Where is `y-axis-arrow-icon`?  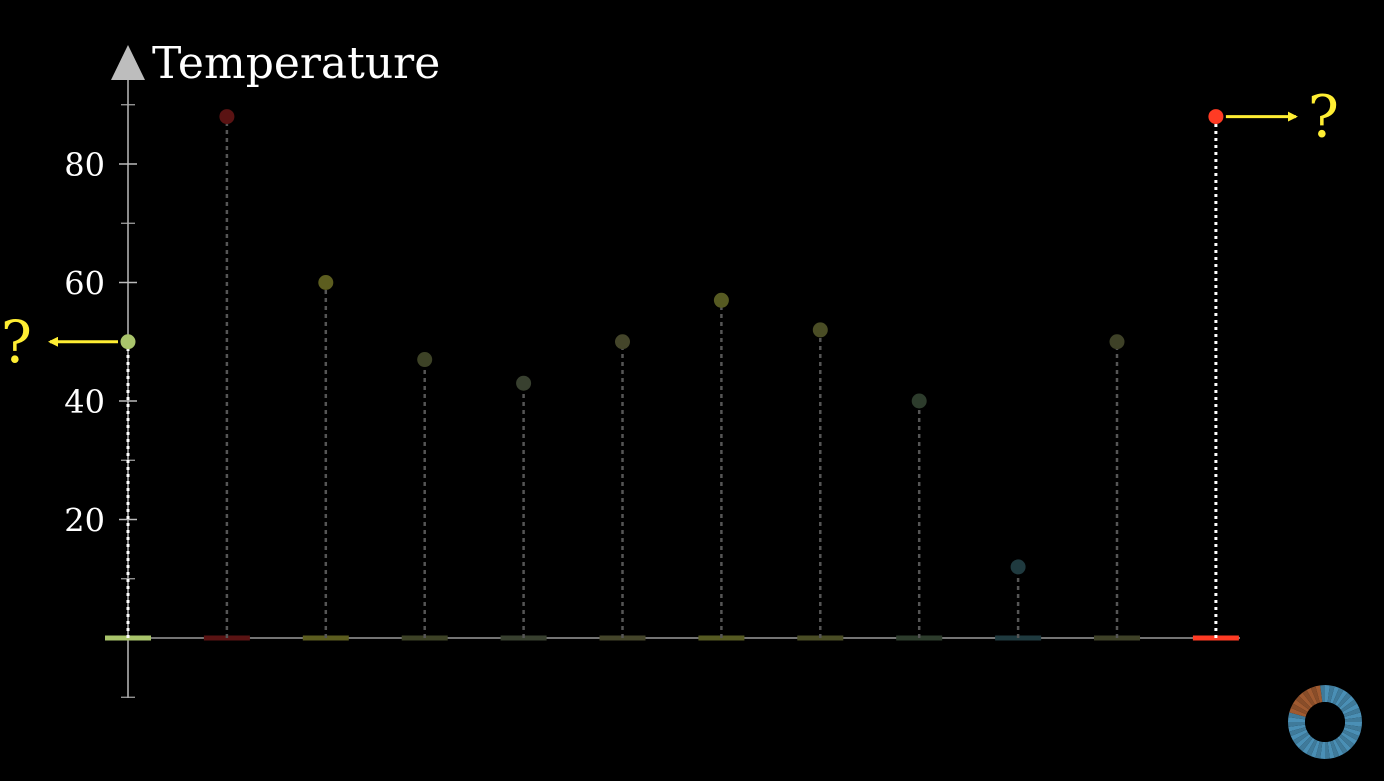
y-axis-arrow-icon is located at coordinates (128, 62).